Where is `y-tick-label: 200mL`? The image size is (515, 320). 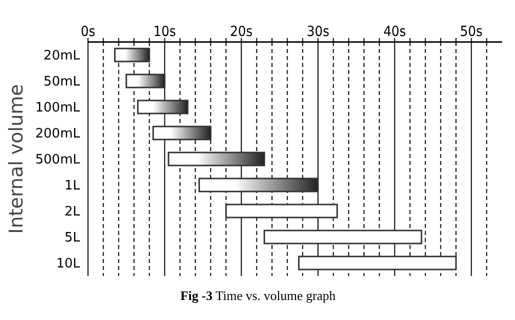
y-tick-label: 200mL is located at coordinates (58, 134).